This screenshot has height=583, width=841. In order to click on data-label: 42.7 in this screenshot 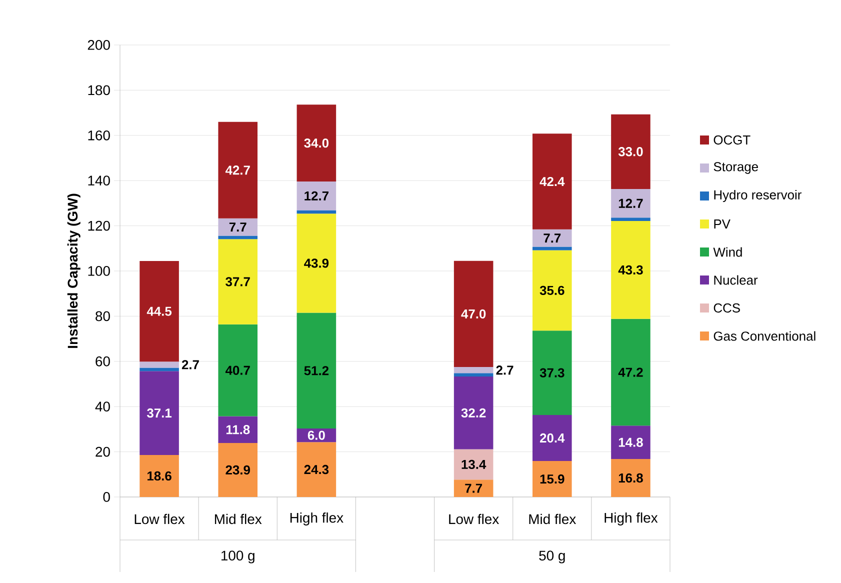, I will do `click(237, 170)`.